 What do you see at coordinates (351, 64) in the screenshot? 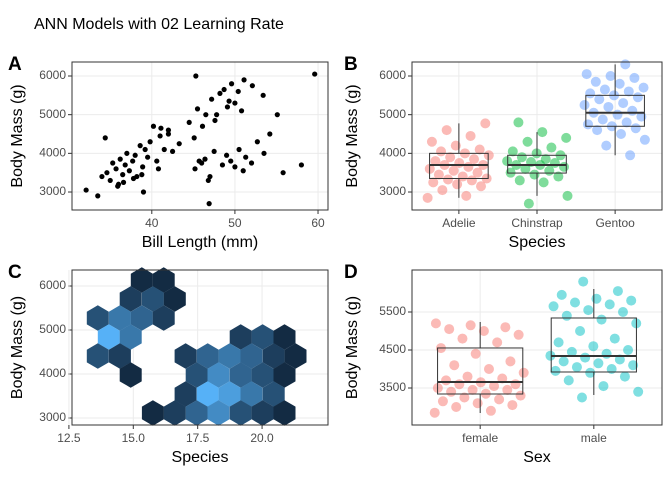
I see `panel-tag: B` at bounding box center [351, 64].